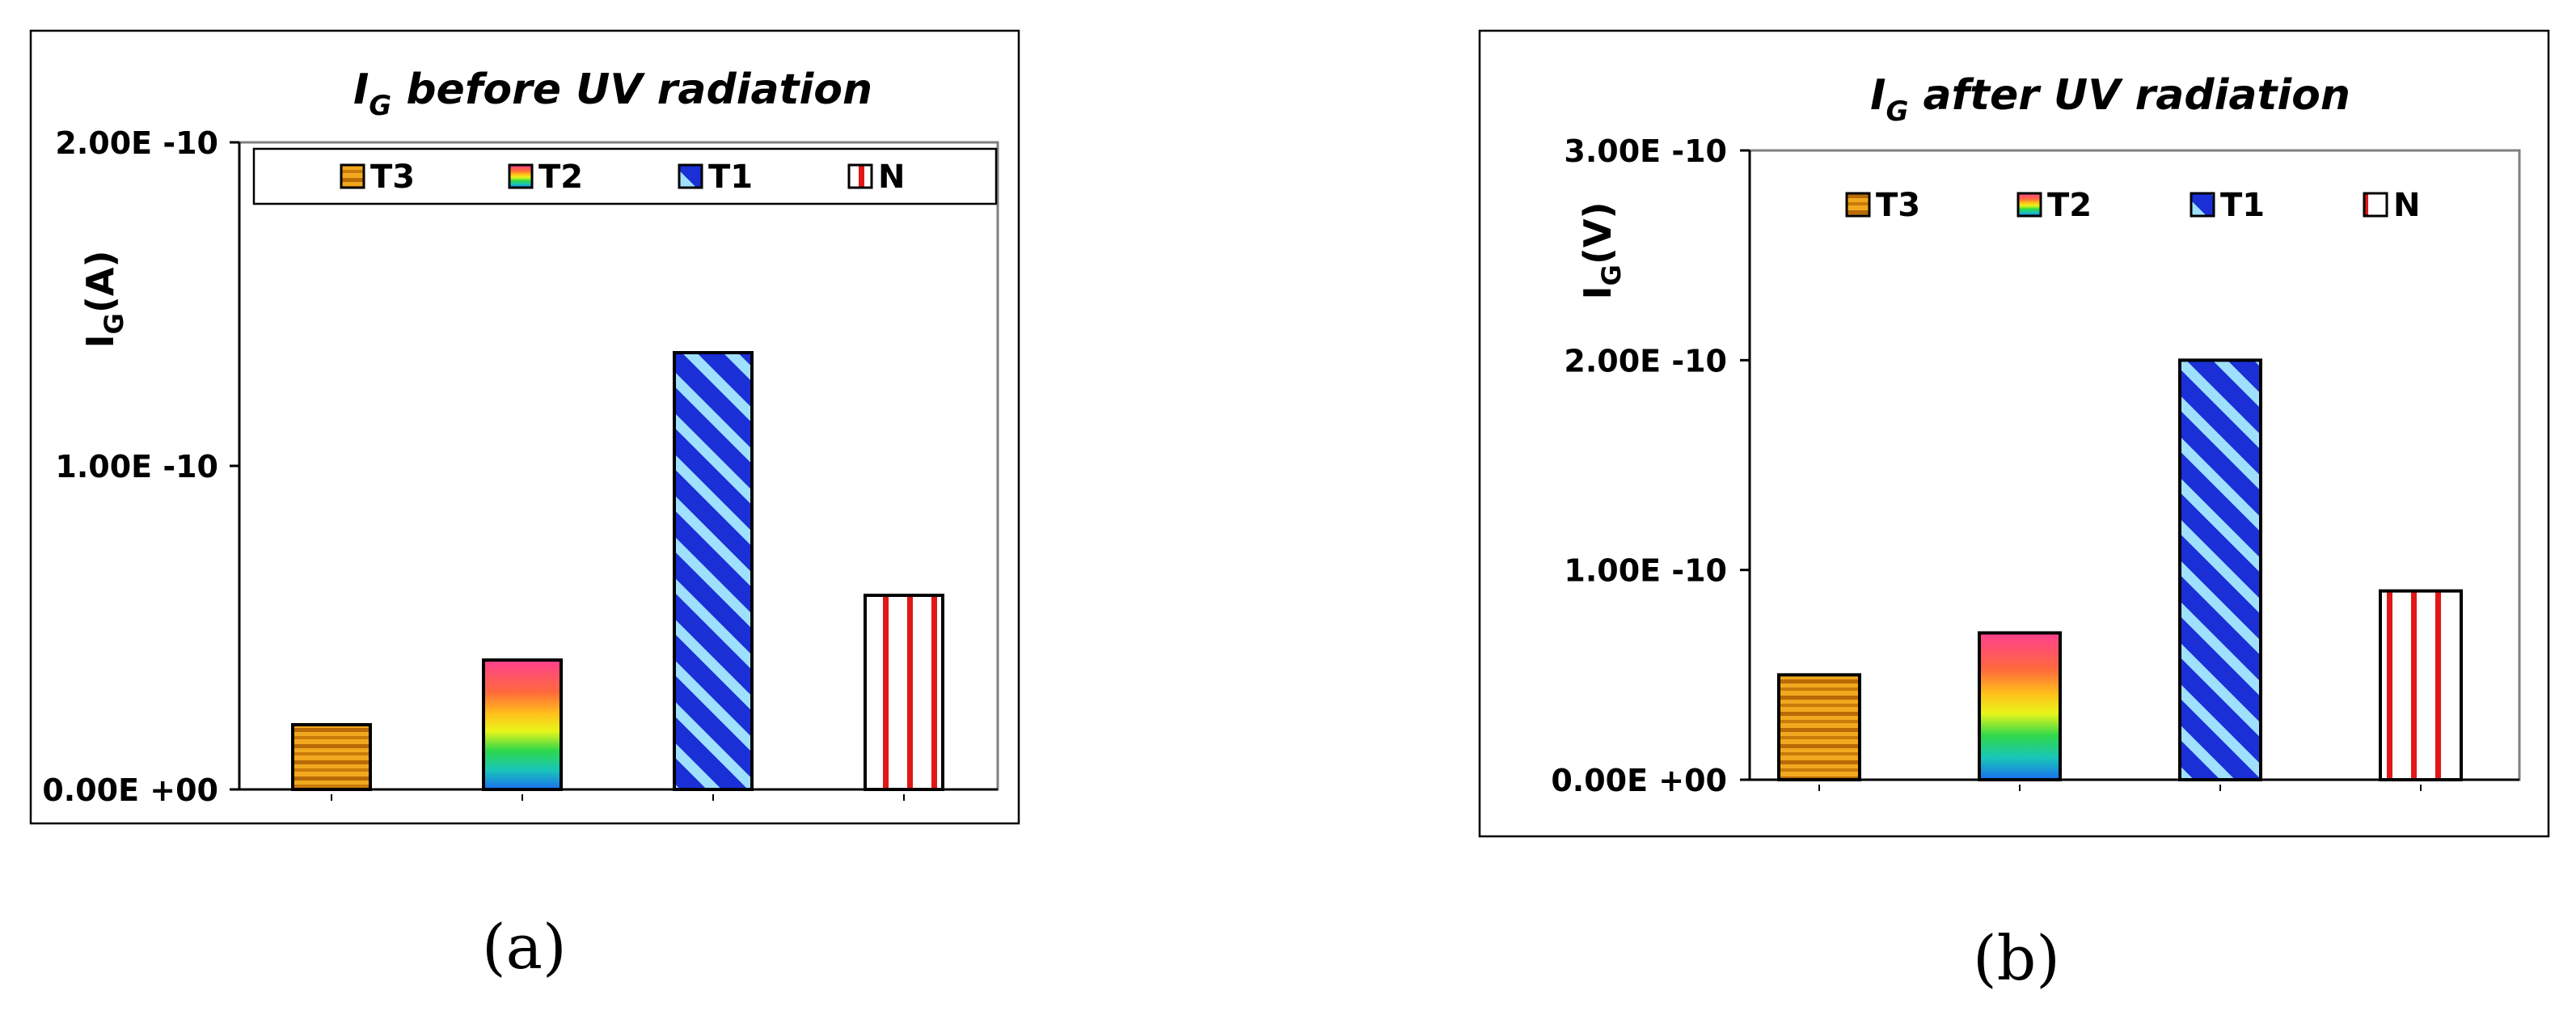 The height and width of the screenshot is (1024, 2576). Describe the element at coordinates (2016, 958) in the screenshot. I see `caption-b: (b)` at that location.